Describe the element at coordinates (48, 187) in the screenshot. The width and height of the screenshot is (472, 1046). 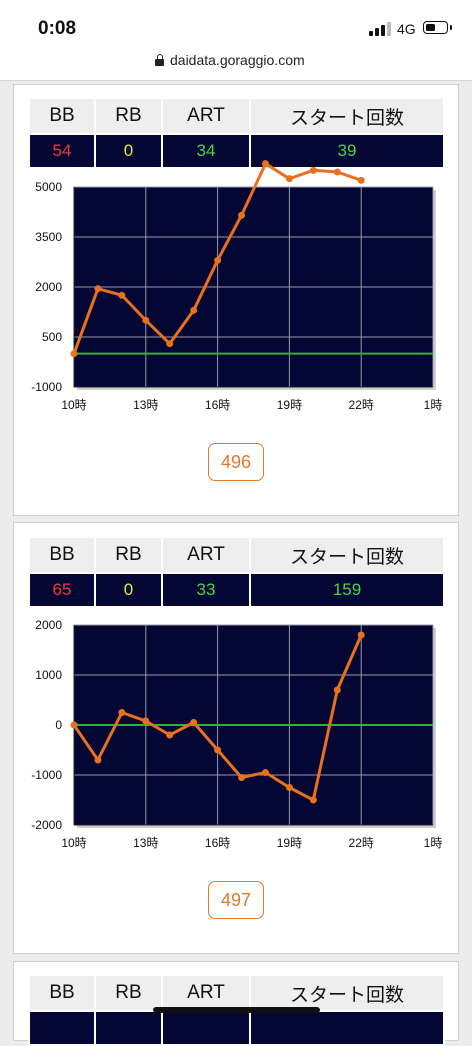
I see `y-tick-label: 5000` at that location.